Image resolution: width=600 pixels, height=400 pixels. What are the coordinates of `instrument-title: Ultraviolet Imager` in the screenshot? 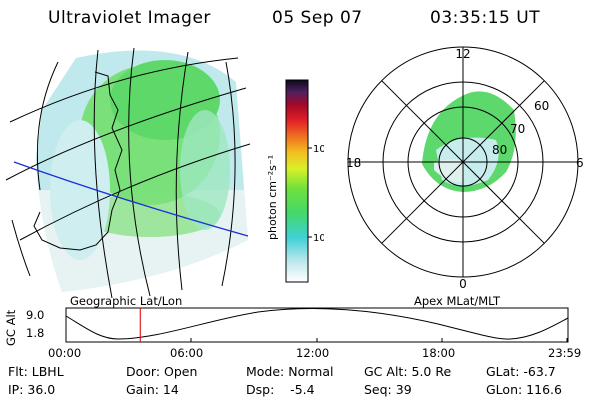 It's located at (129, 18).